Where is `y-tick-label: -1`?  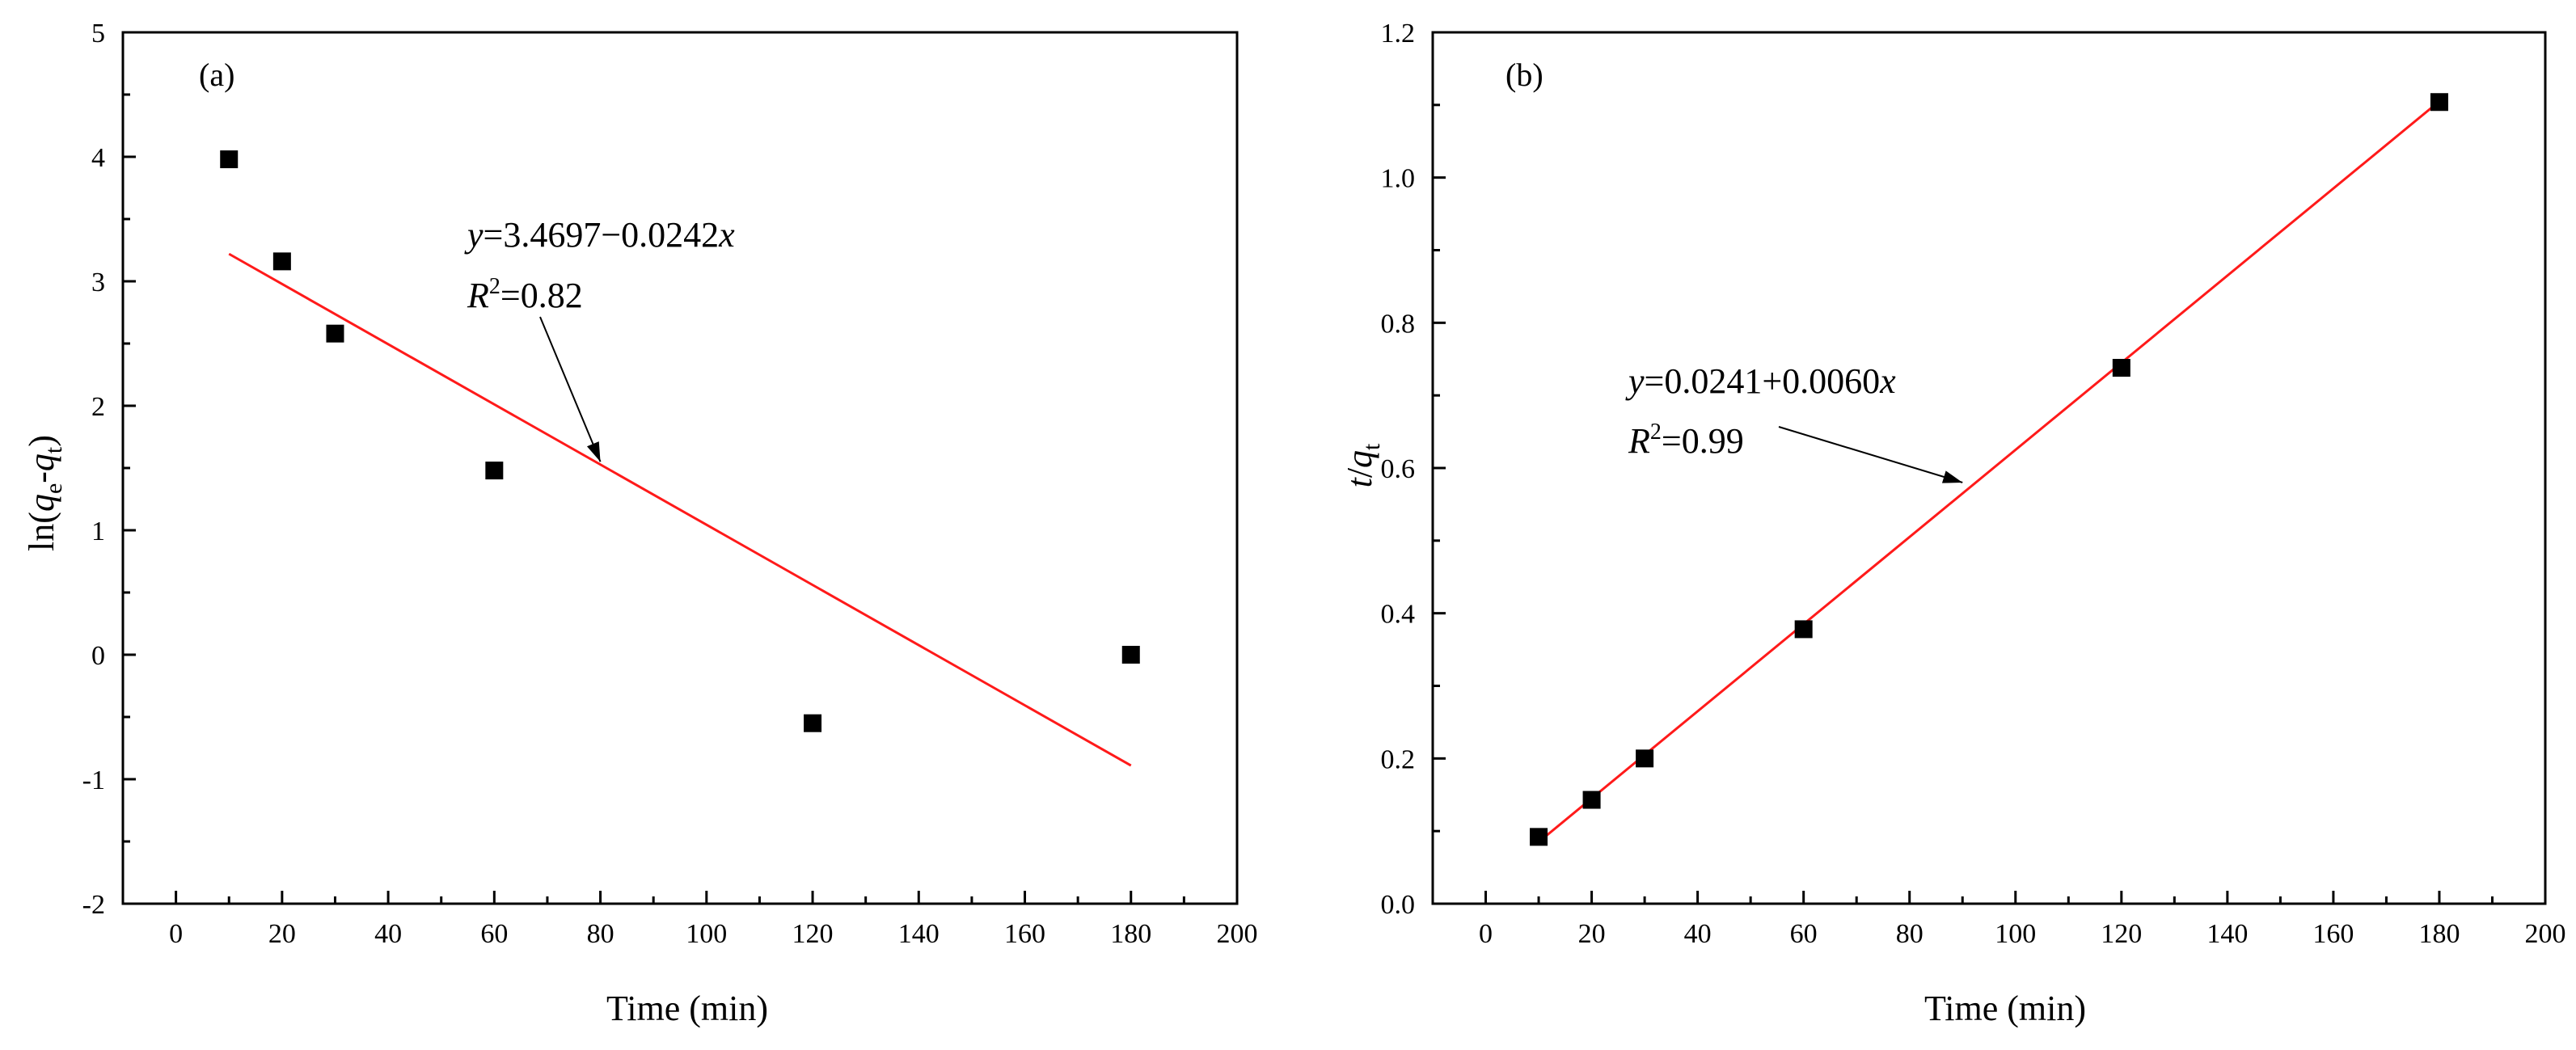 y-tick-label: -1 is located at coordinates (93, 780).